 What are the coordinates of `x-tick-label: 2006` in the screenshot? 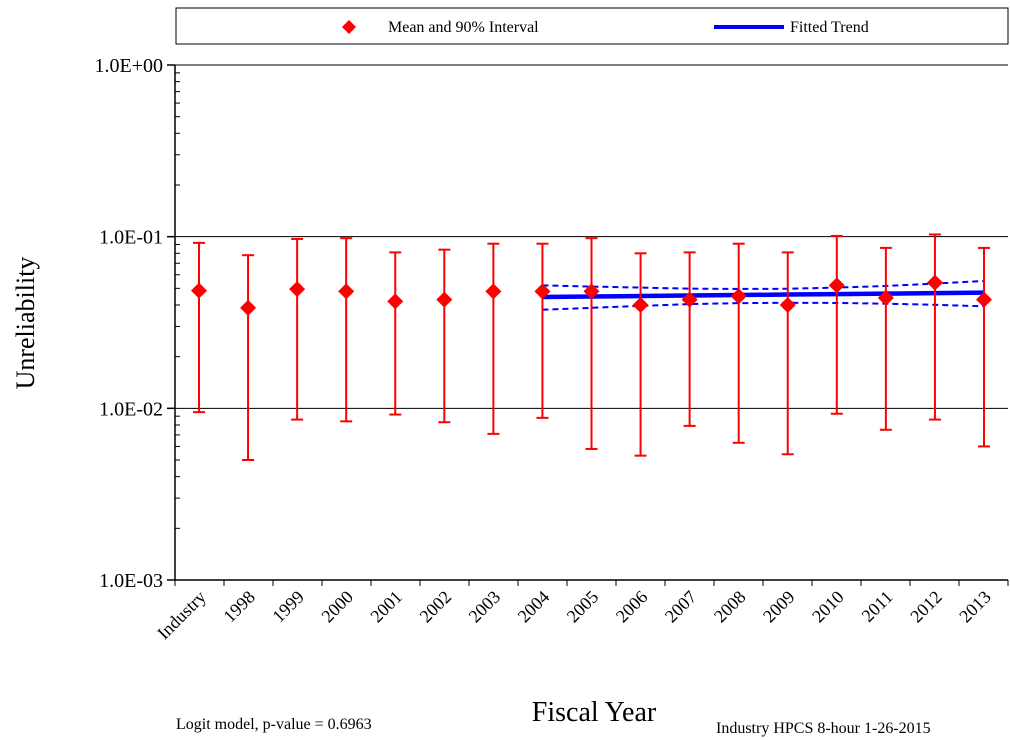 It's located at (632, 607).